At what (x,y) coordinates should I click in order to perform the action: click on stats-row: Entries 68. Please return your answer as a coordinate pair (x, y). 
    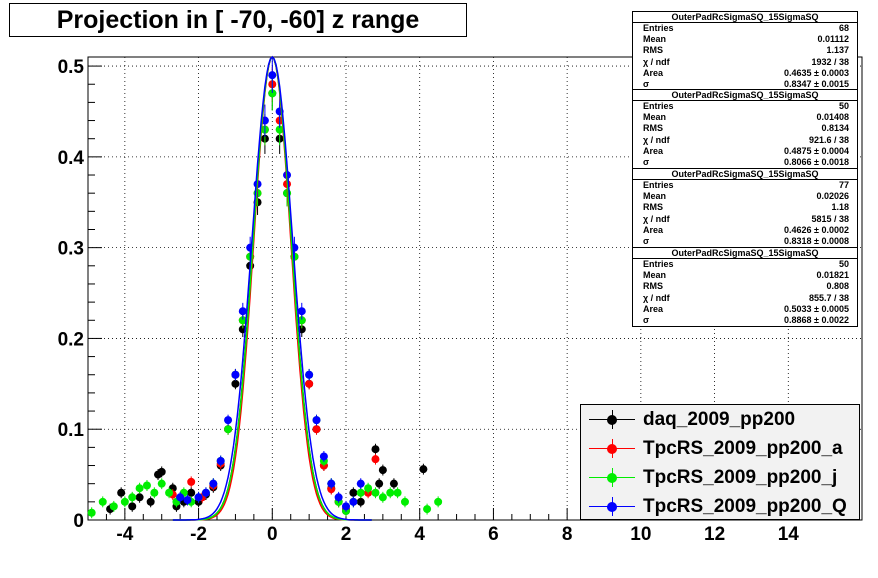
    Looking at the image, I should click on (745, 28).